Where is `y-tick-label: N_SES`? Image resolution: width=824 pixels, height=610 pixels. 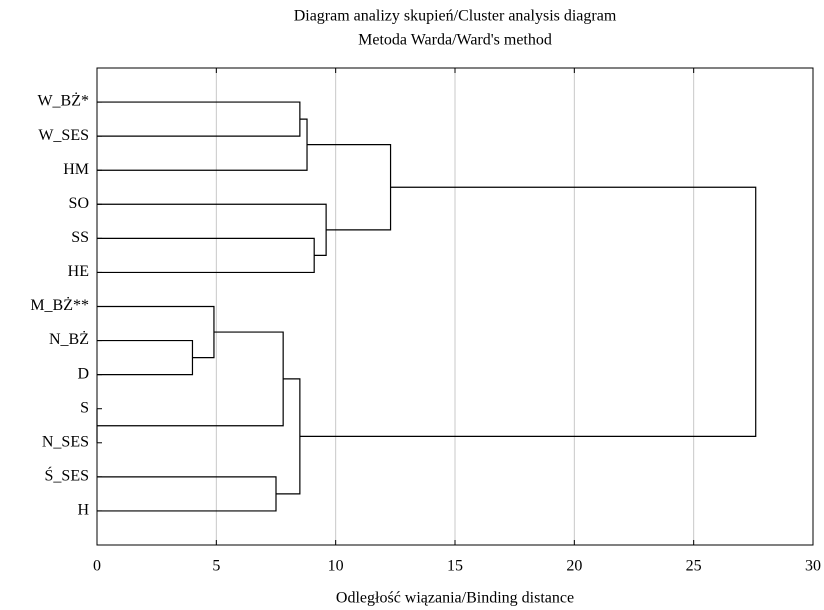 y-tick-label: N_SES is located at coordinates (65, 441).